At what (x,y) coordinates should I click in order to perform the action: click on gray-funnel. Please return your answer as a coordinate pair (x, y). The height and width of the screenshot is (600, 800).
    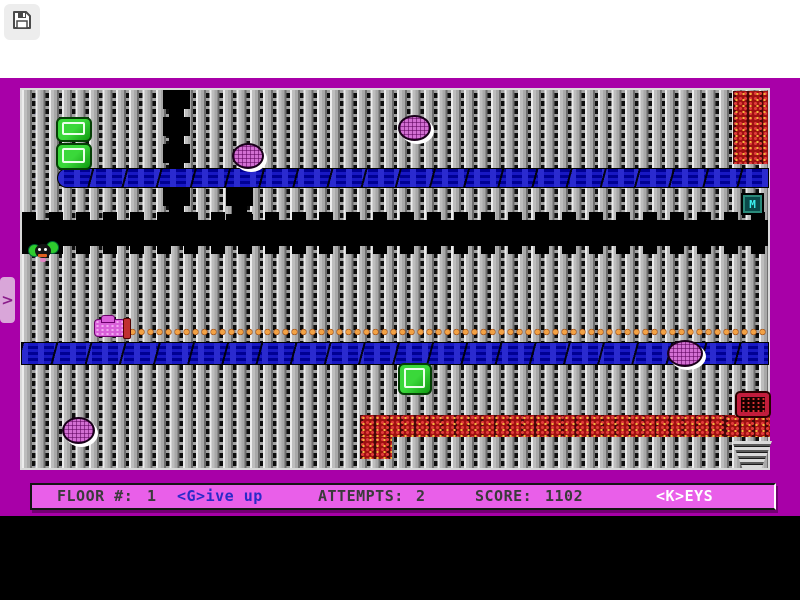
    Looking at the image, I should click on (752, 454).